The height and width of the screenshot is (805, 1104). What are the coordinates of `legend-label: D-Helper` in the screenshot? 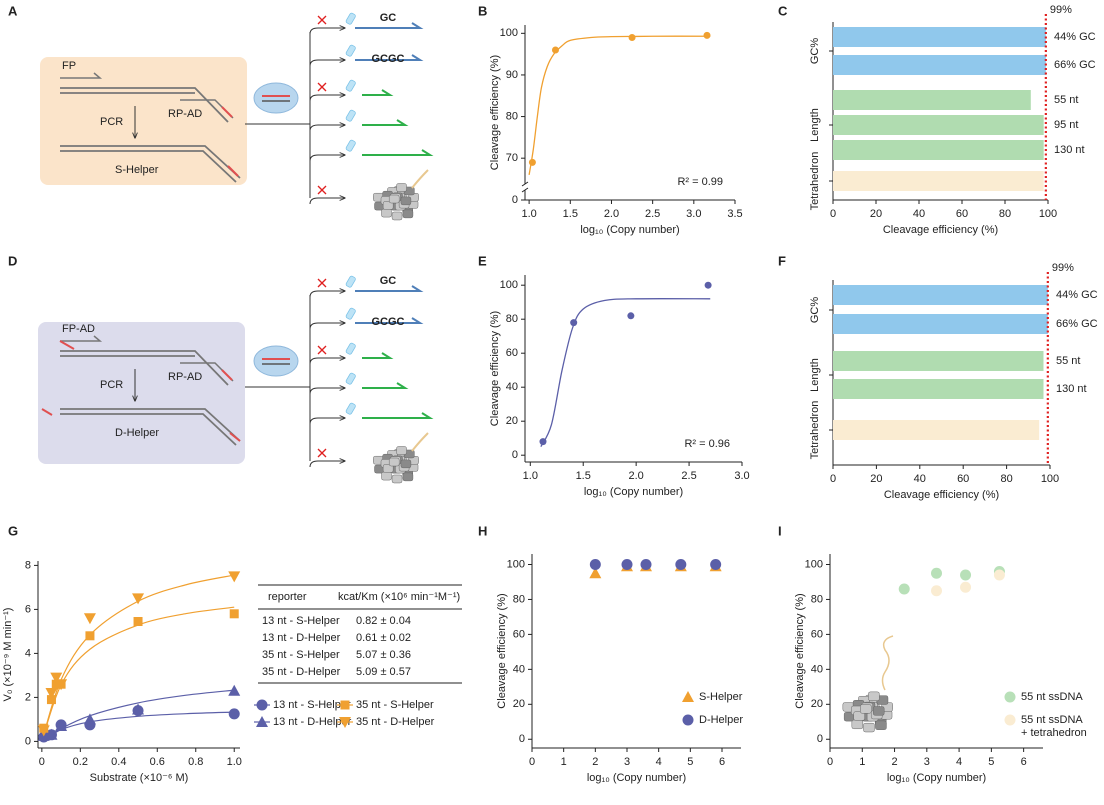 It's located at (721, 720).